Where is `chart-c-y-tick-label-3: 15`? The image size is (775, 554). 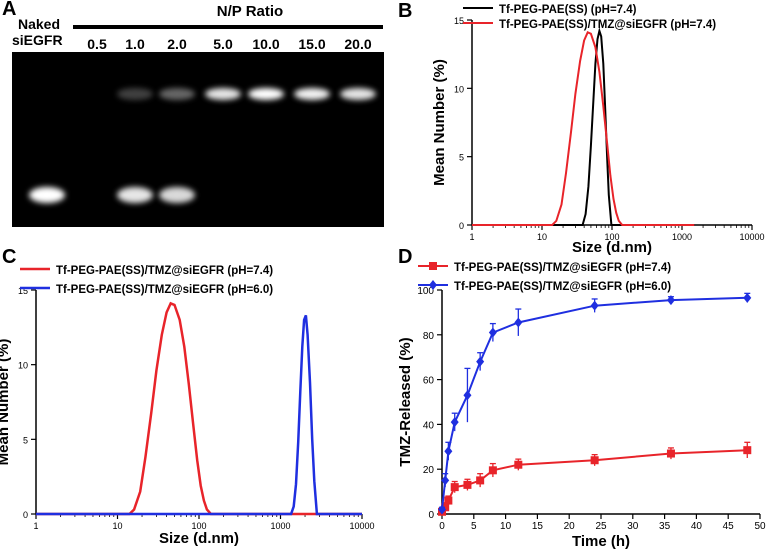 chart-c-y-tick-label-3: 15 is located at coordinates (23, 291).